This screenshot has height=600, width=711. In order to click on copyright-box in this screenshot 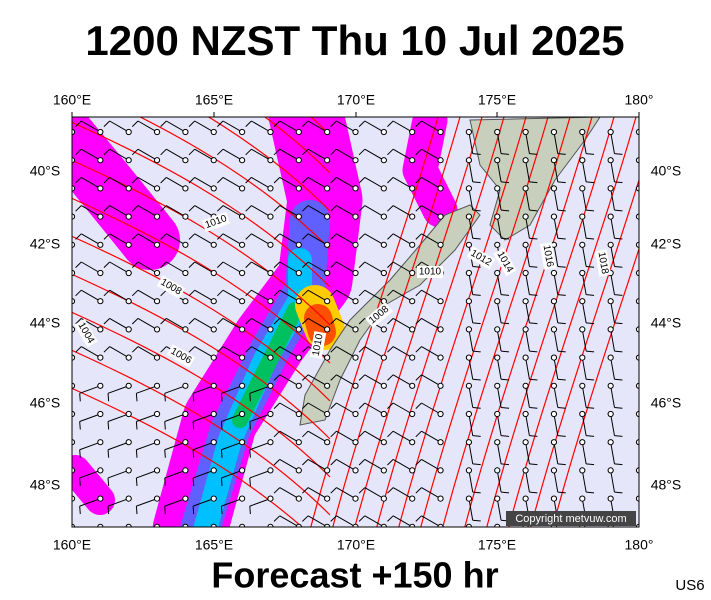, I will do `click(571, 518)`.